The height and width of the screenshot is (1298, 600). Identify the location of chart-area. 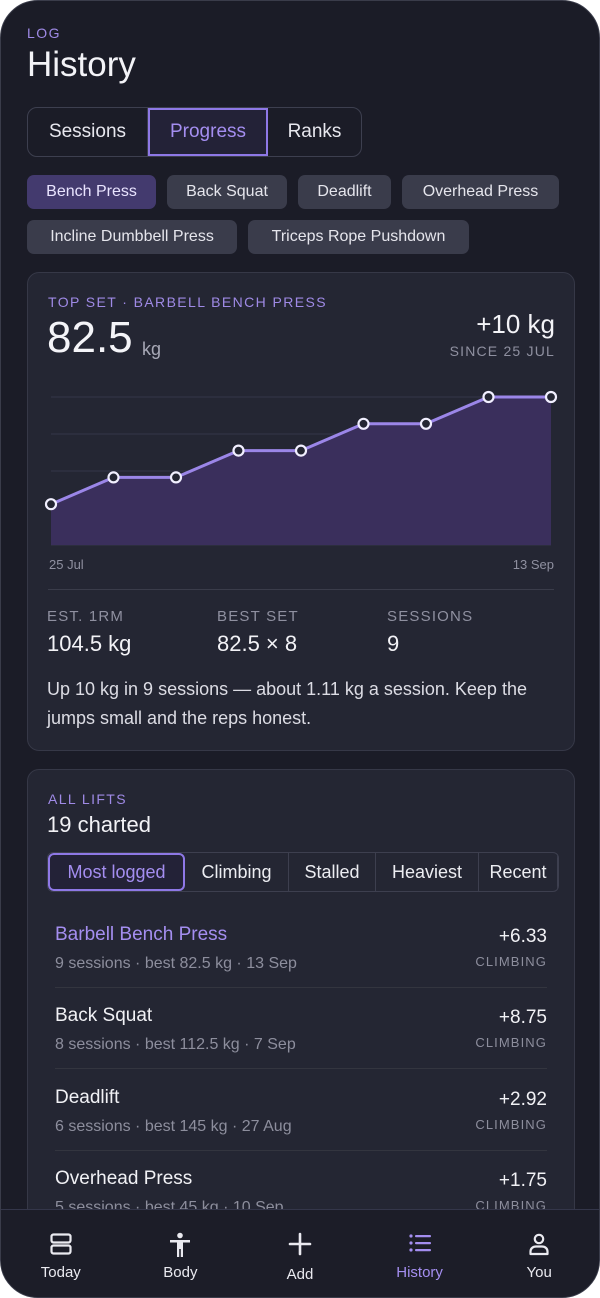
(301, 471).